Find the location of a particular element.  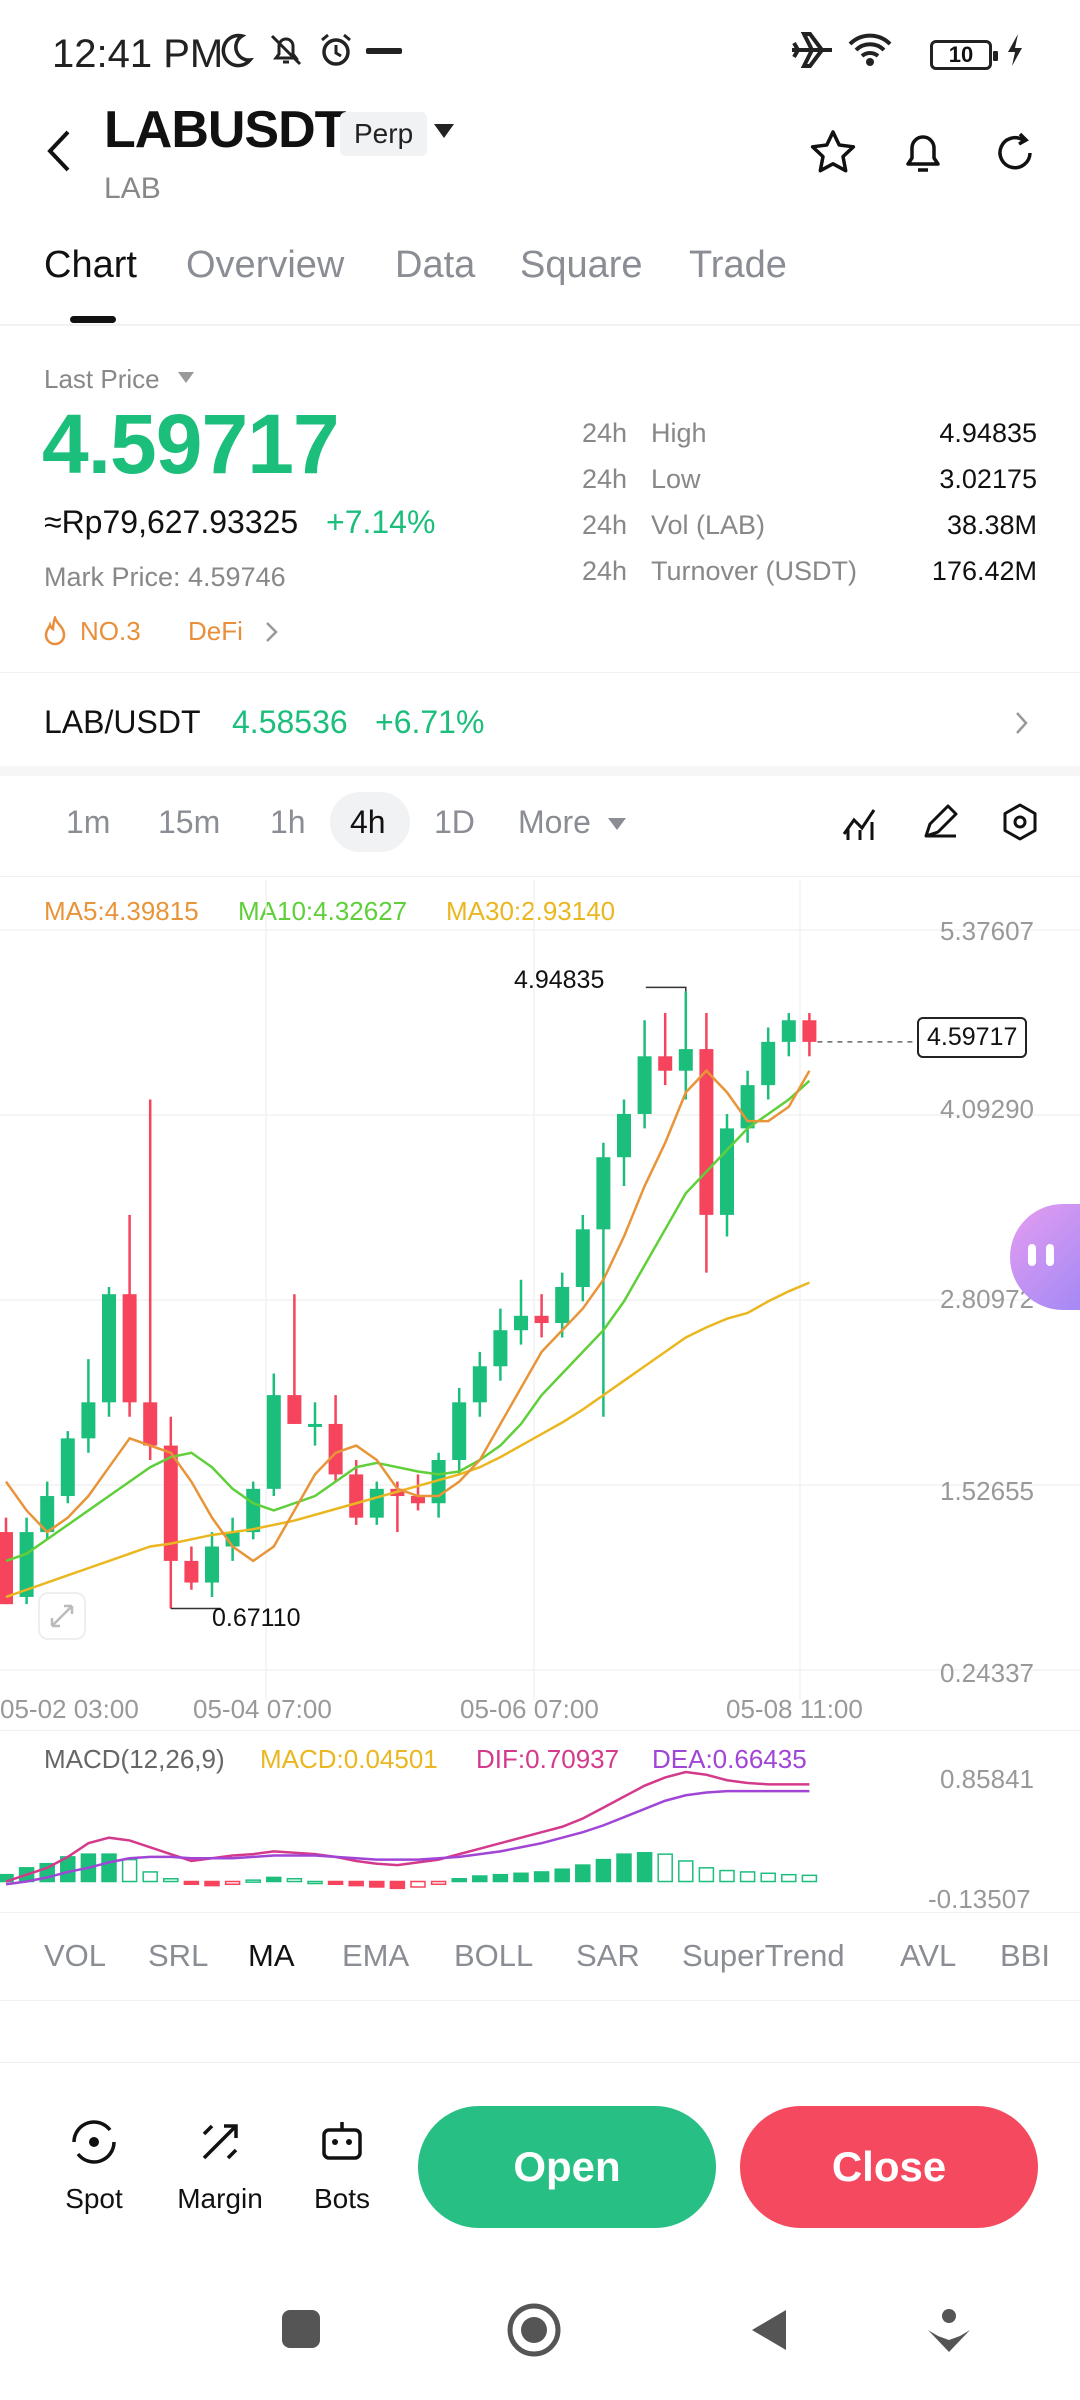

stat-value: 3.02175 is located at coordinates (988, 479).